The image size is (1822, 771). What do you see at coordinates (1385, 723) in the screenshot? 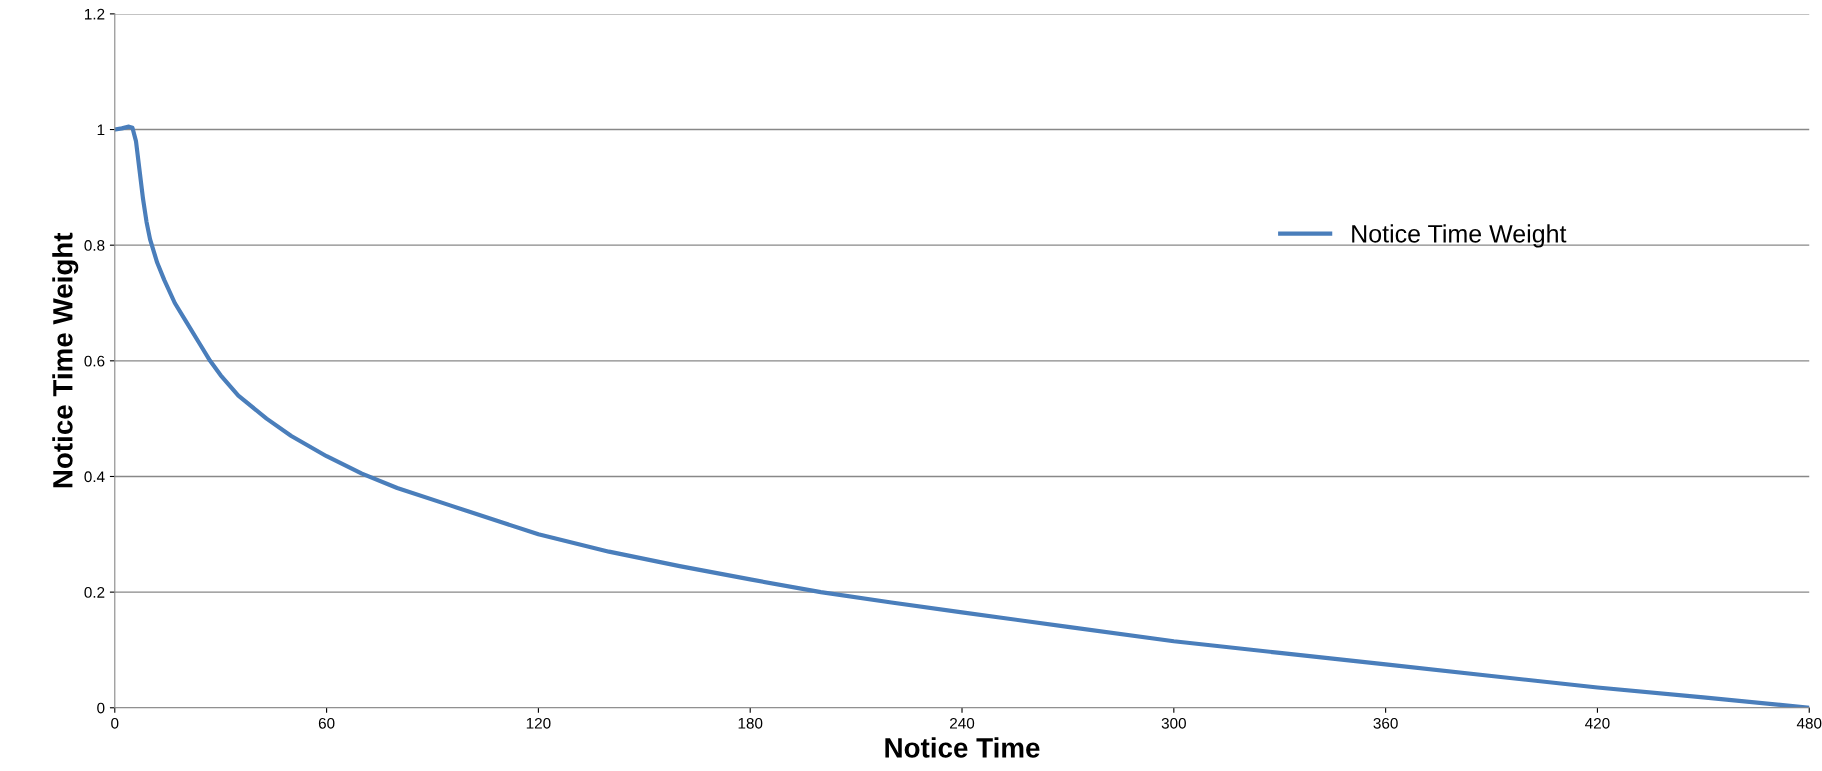
I see `x-tick-label: 360` at bounding box center [1385, 723].